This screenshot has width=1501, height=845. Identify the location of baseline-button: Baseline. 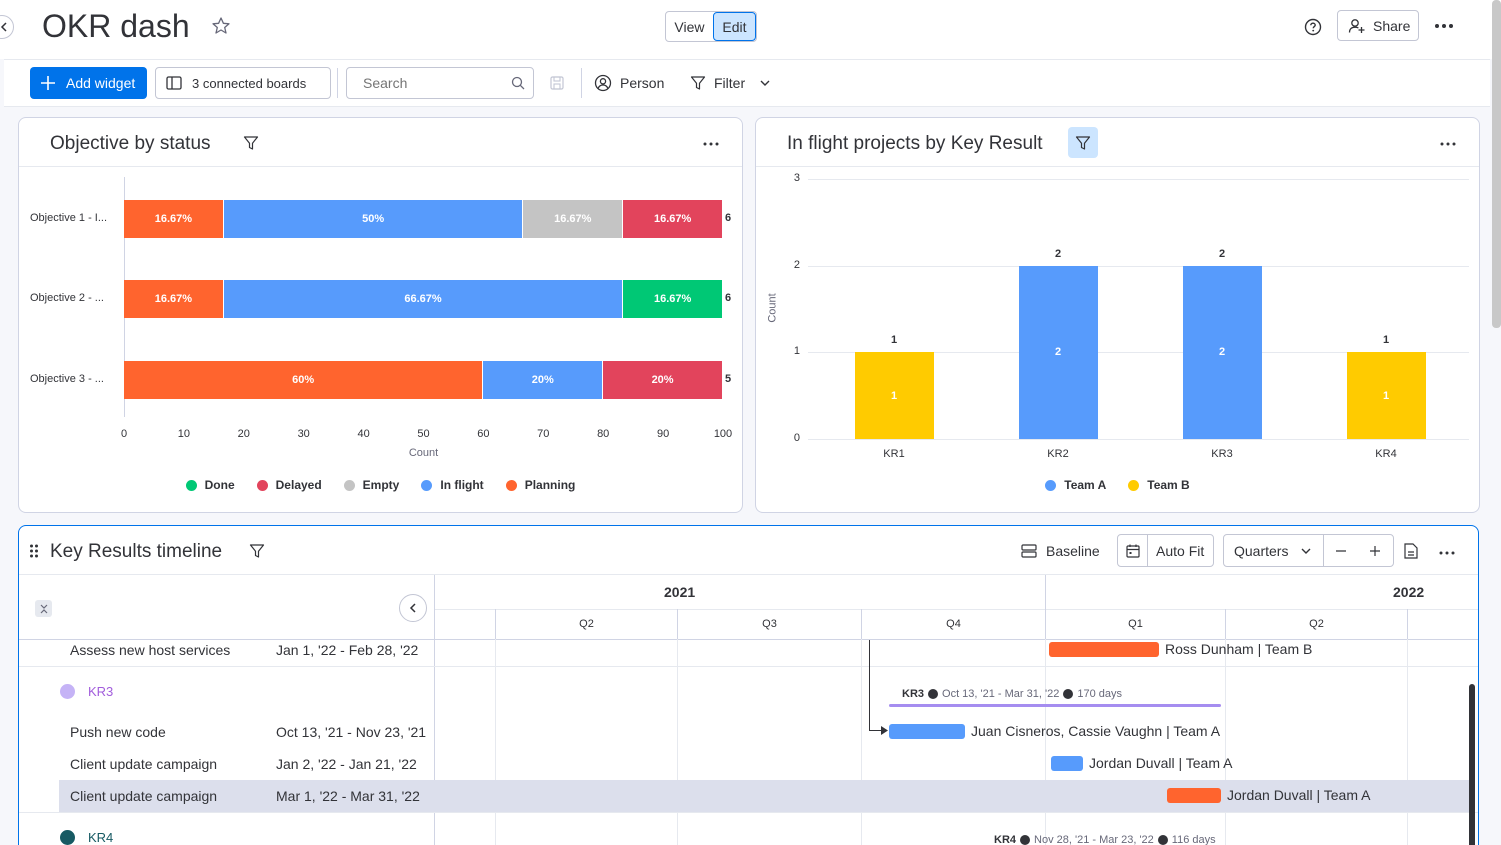
(1060, 551).